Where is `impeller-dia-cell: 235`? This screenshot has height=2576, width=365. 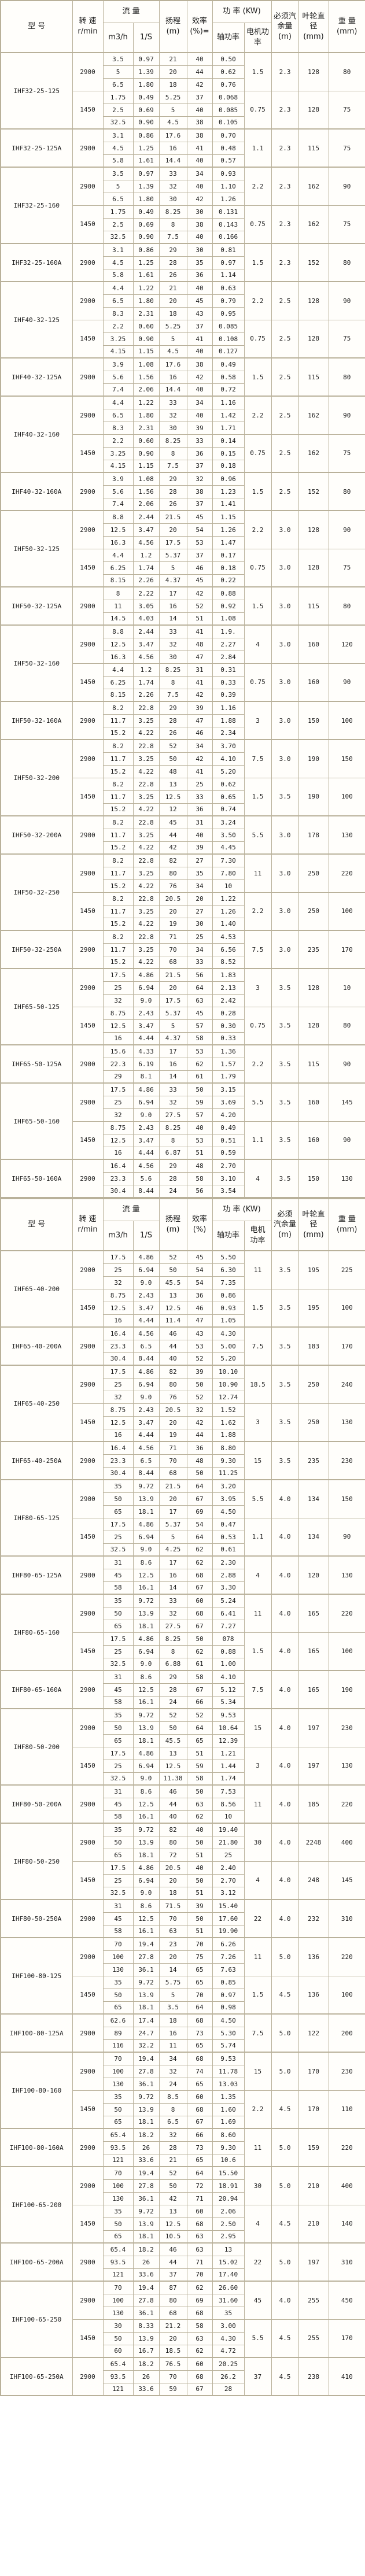
impeller-dia-cell: 235 is located at coordinates (313, 949).